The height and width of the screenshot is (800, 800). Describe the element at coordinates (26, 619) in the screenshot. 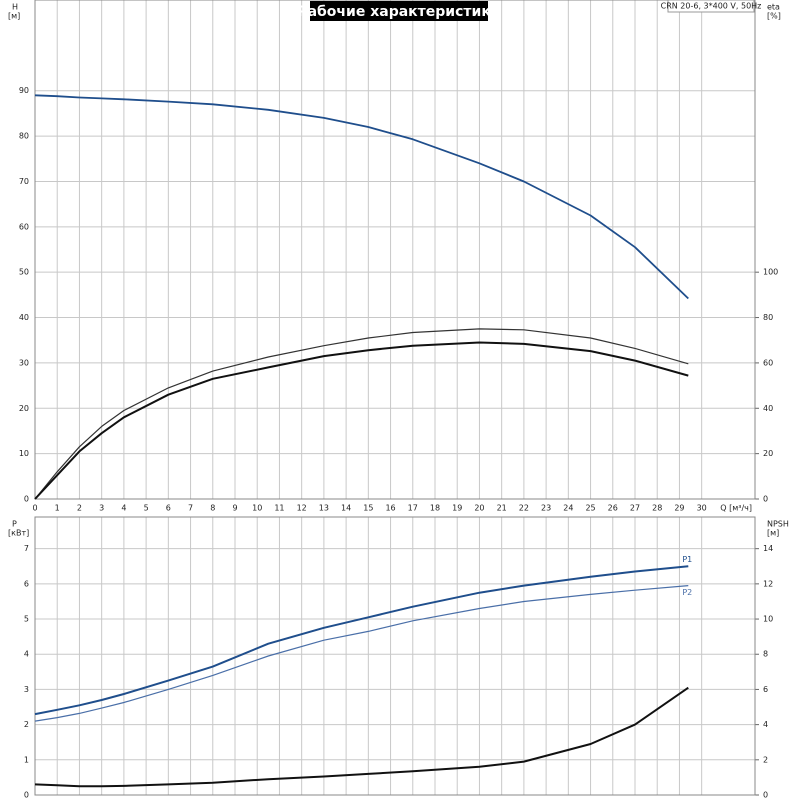

I see `y-tick-label: 5` at that location.